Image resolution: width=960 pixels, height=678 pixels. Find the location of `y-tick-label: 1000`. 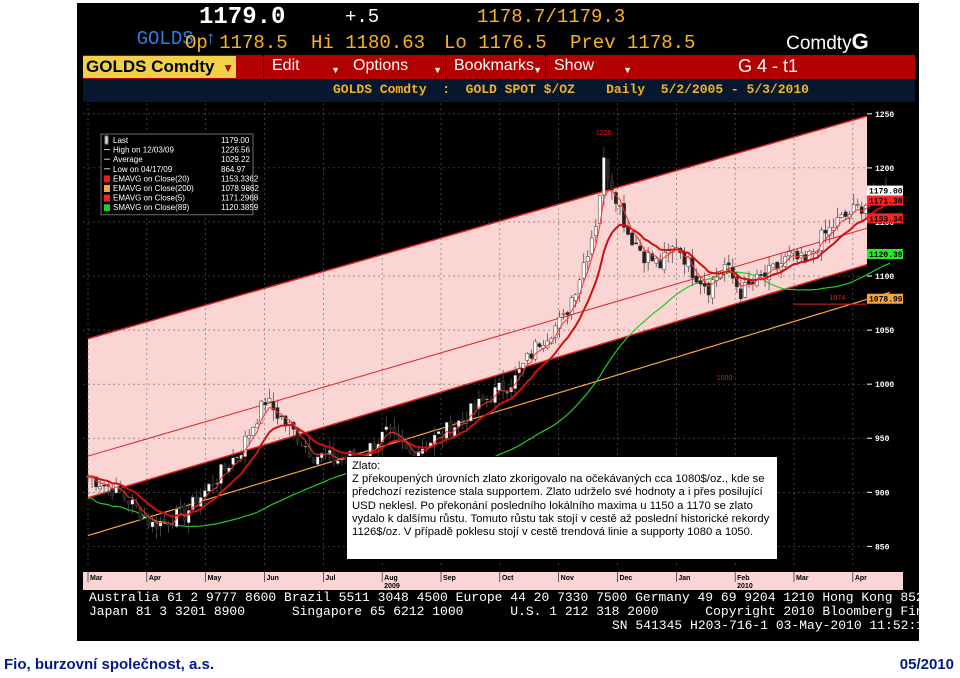

y-tick-label: 1000 is located at coordinates (884, 385).